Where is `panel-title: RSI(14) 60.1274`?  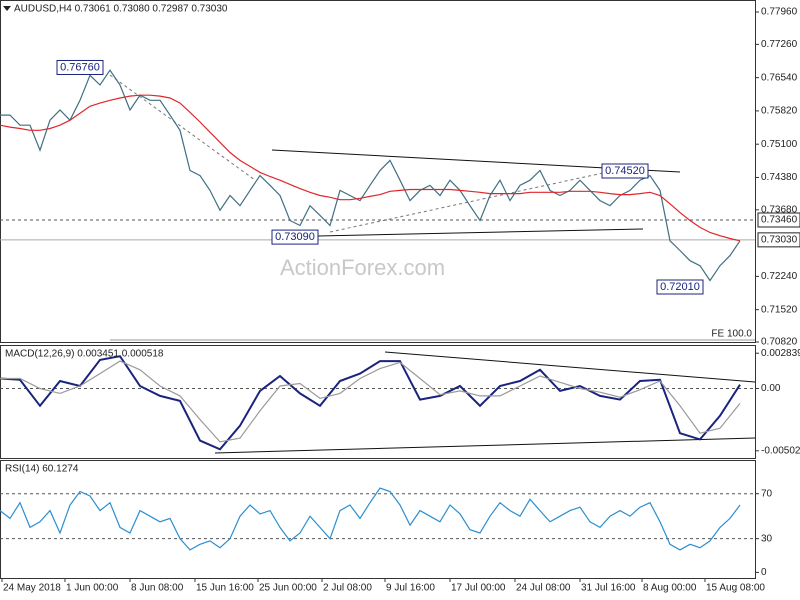
panel-title: RSI(14) 60.1274 is located at coordinates (42, 469).